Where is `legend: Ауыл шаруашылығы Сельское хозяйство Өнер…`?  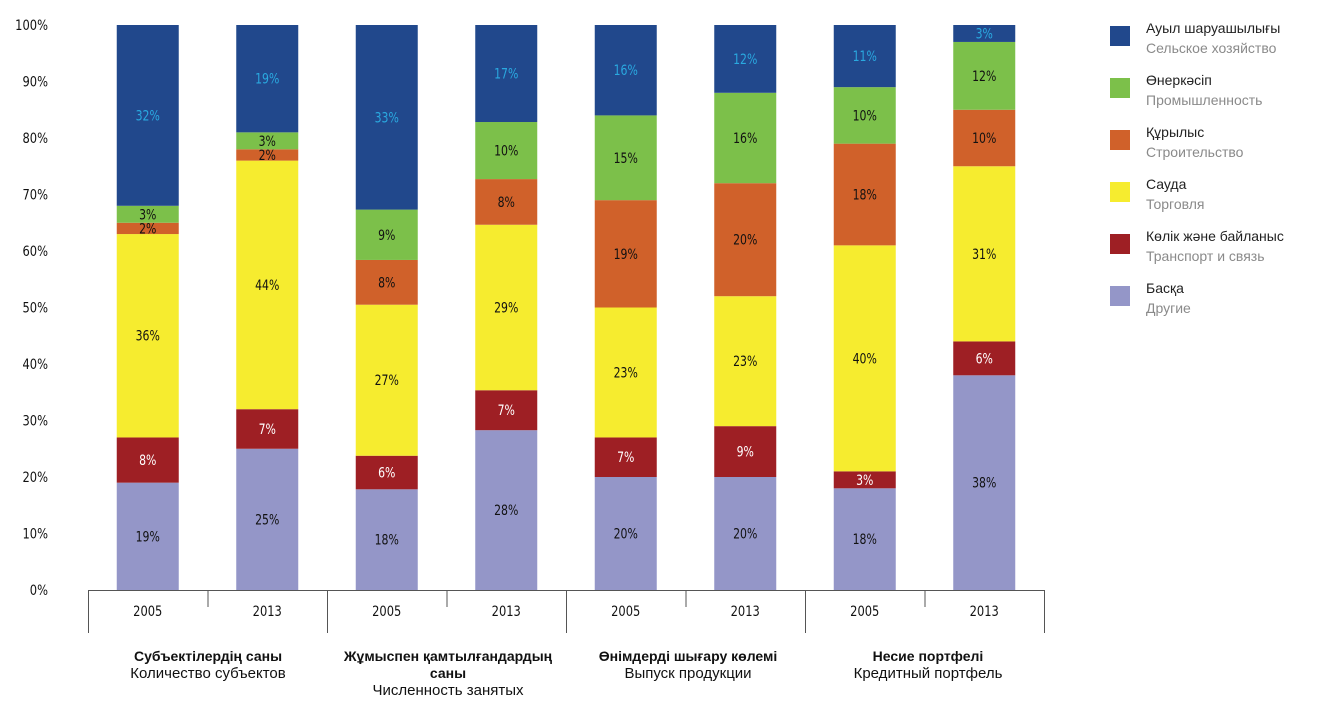
legend: Ауыл шаруашылығы Сельское хозяйство Өнер… is located at coordinates (1220, 174).